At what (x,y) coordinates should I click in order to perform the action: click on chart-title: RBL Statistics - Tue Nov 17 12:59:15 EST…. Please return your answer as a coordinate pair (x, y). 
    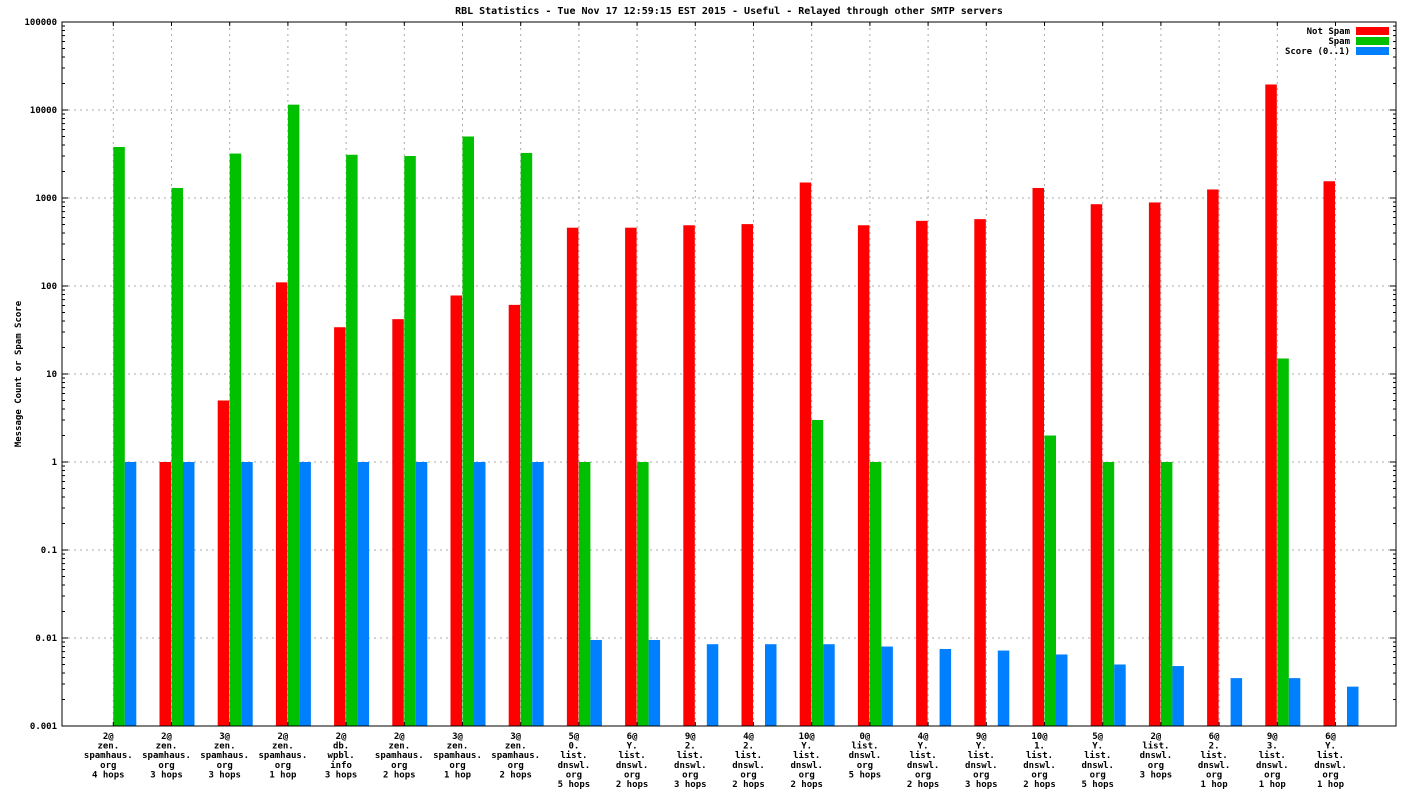
    Looking at the image, I should click on (729, 11).